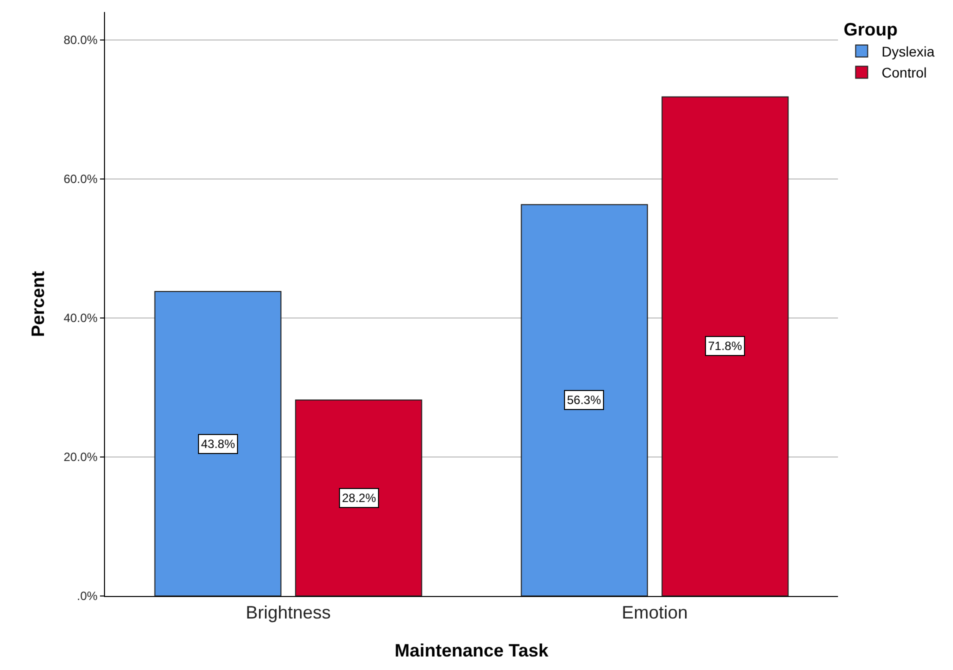 The width and height of the screenshot is (953, 670). What do you see at coordinates (87, 596) in the screenshot?
I see `y-tick-label: .0%` at bounding box center [87, 596].